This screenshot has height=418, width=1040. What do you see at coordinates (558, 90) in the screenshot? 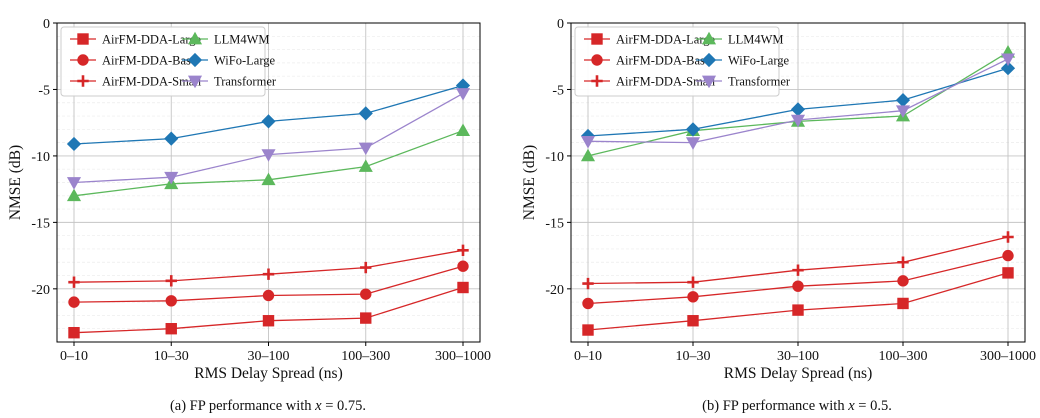
I see `y-tick-label: -5` at bounding box center [558, 90].